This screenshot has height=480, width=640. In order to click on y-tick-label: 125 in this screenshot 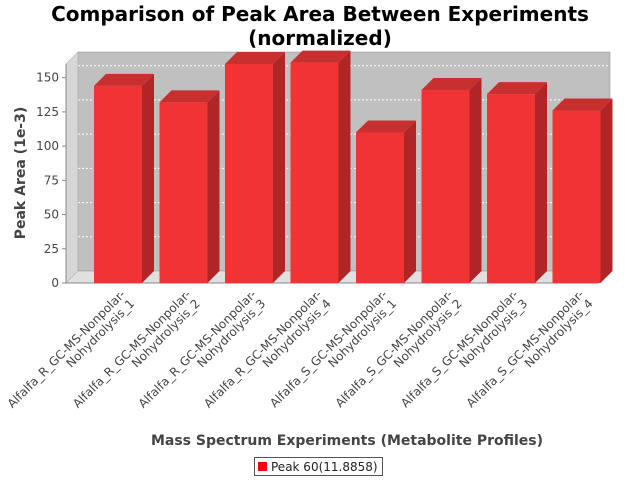, I will do `click(47, 112)`.